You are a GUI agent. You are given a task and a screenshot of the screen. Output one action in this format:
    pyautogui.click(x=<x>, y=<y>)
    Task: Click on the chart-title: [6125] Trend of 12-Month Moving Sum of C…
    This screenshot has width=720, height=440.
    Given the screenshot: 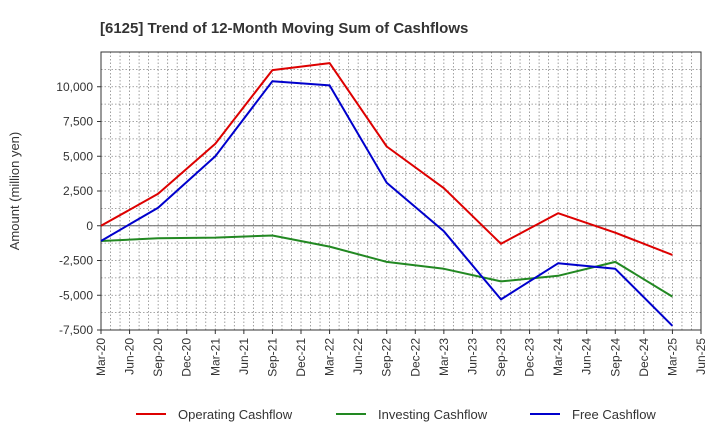 What is the action you would take?
    pyautogui.click(x=284, y=28)
    